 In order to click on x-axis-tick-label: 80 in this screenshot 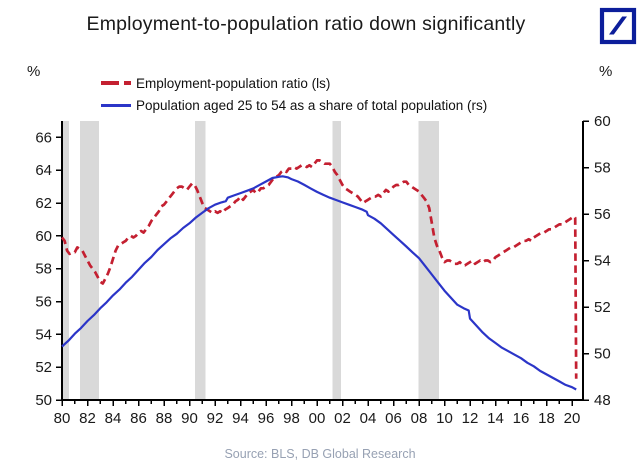, I will do `click(62, 418)`.